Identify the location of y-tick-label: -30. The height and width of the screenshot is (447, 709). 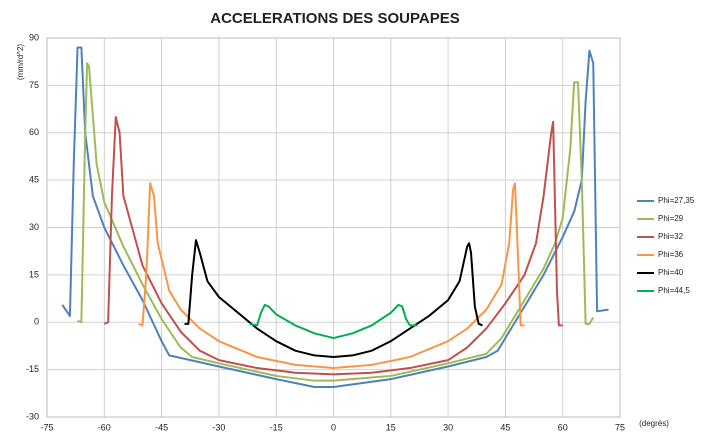
(32, 416).